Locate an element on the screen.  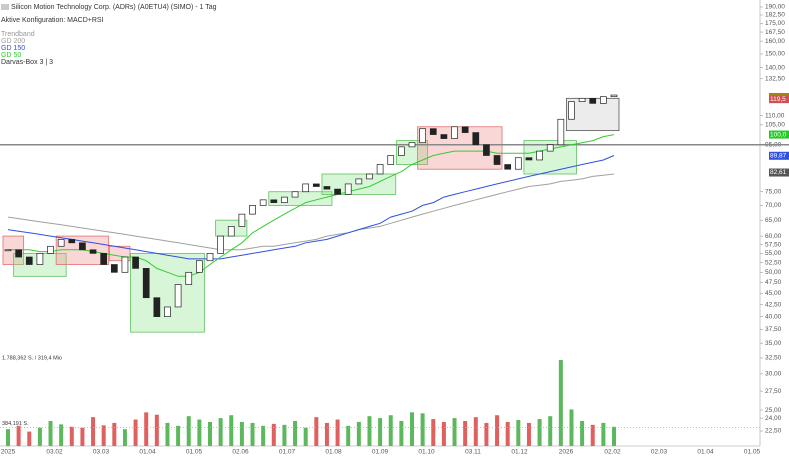
y-tick-label: 132,50 is located at coordinates (775, 78).